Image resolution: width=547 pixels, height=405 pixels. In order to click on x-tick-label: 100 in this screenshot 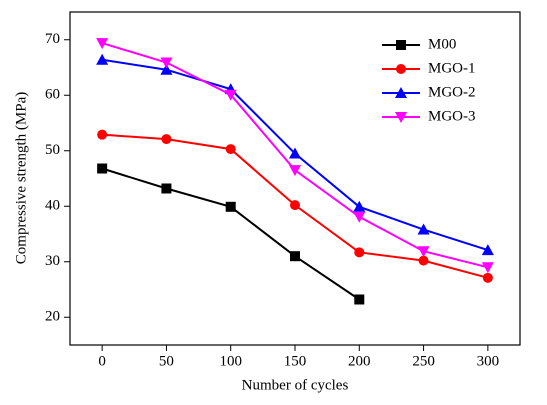, I will do `click(230, 361)`.